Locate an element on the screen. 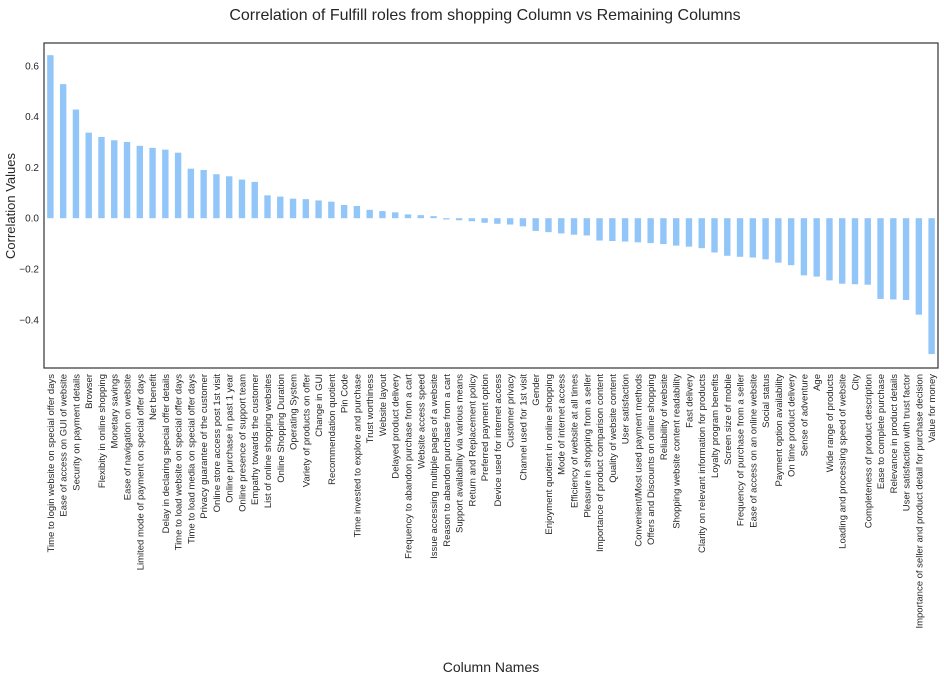  x-tick-label: Flexibity in online shopping is located at coordinates (102, 431).